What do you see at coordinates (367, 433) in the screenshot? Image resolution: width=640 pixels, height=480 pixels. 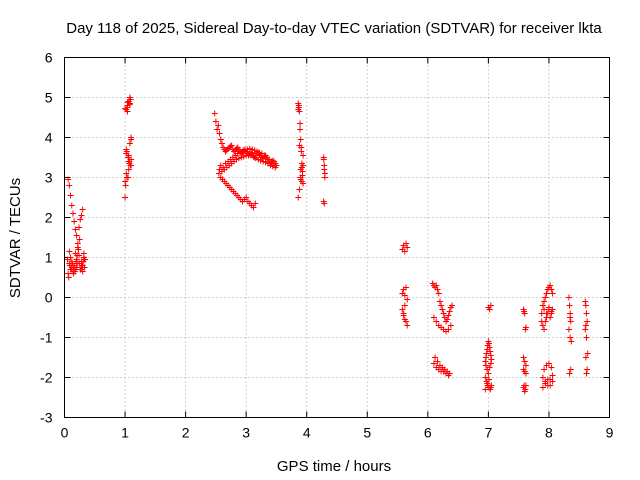 I see `x-tick-label: 5` at bounding box center [367, 433].